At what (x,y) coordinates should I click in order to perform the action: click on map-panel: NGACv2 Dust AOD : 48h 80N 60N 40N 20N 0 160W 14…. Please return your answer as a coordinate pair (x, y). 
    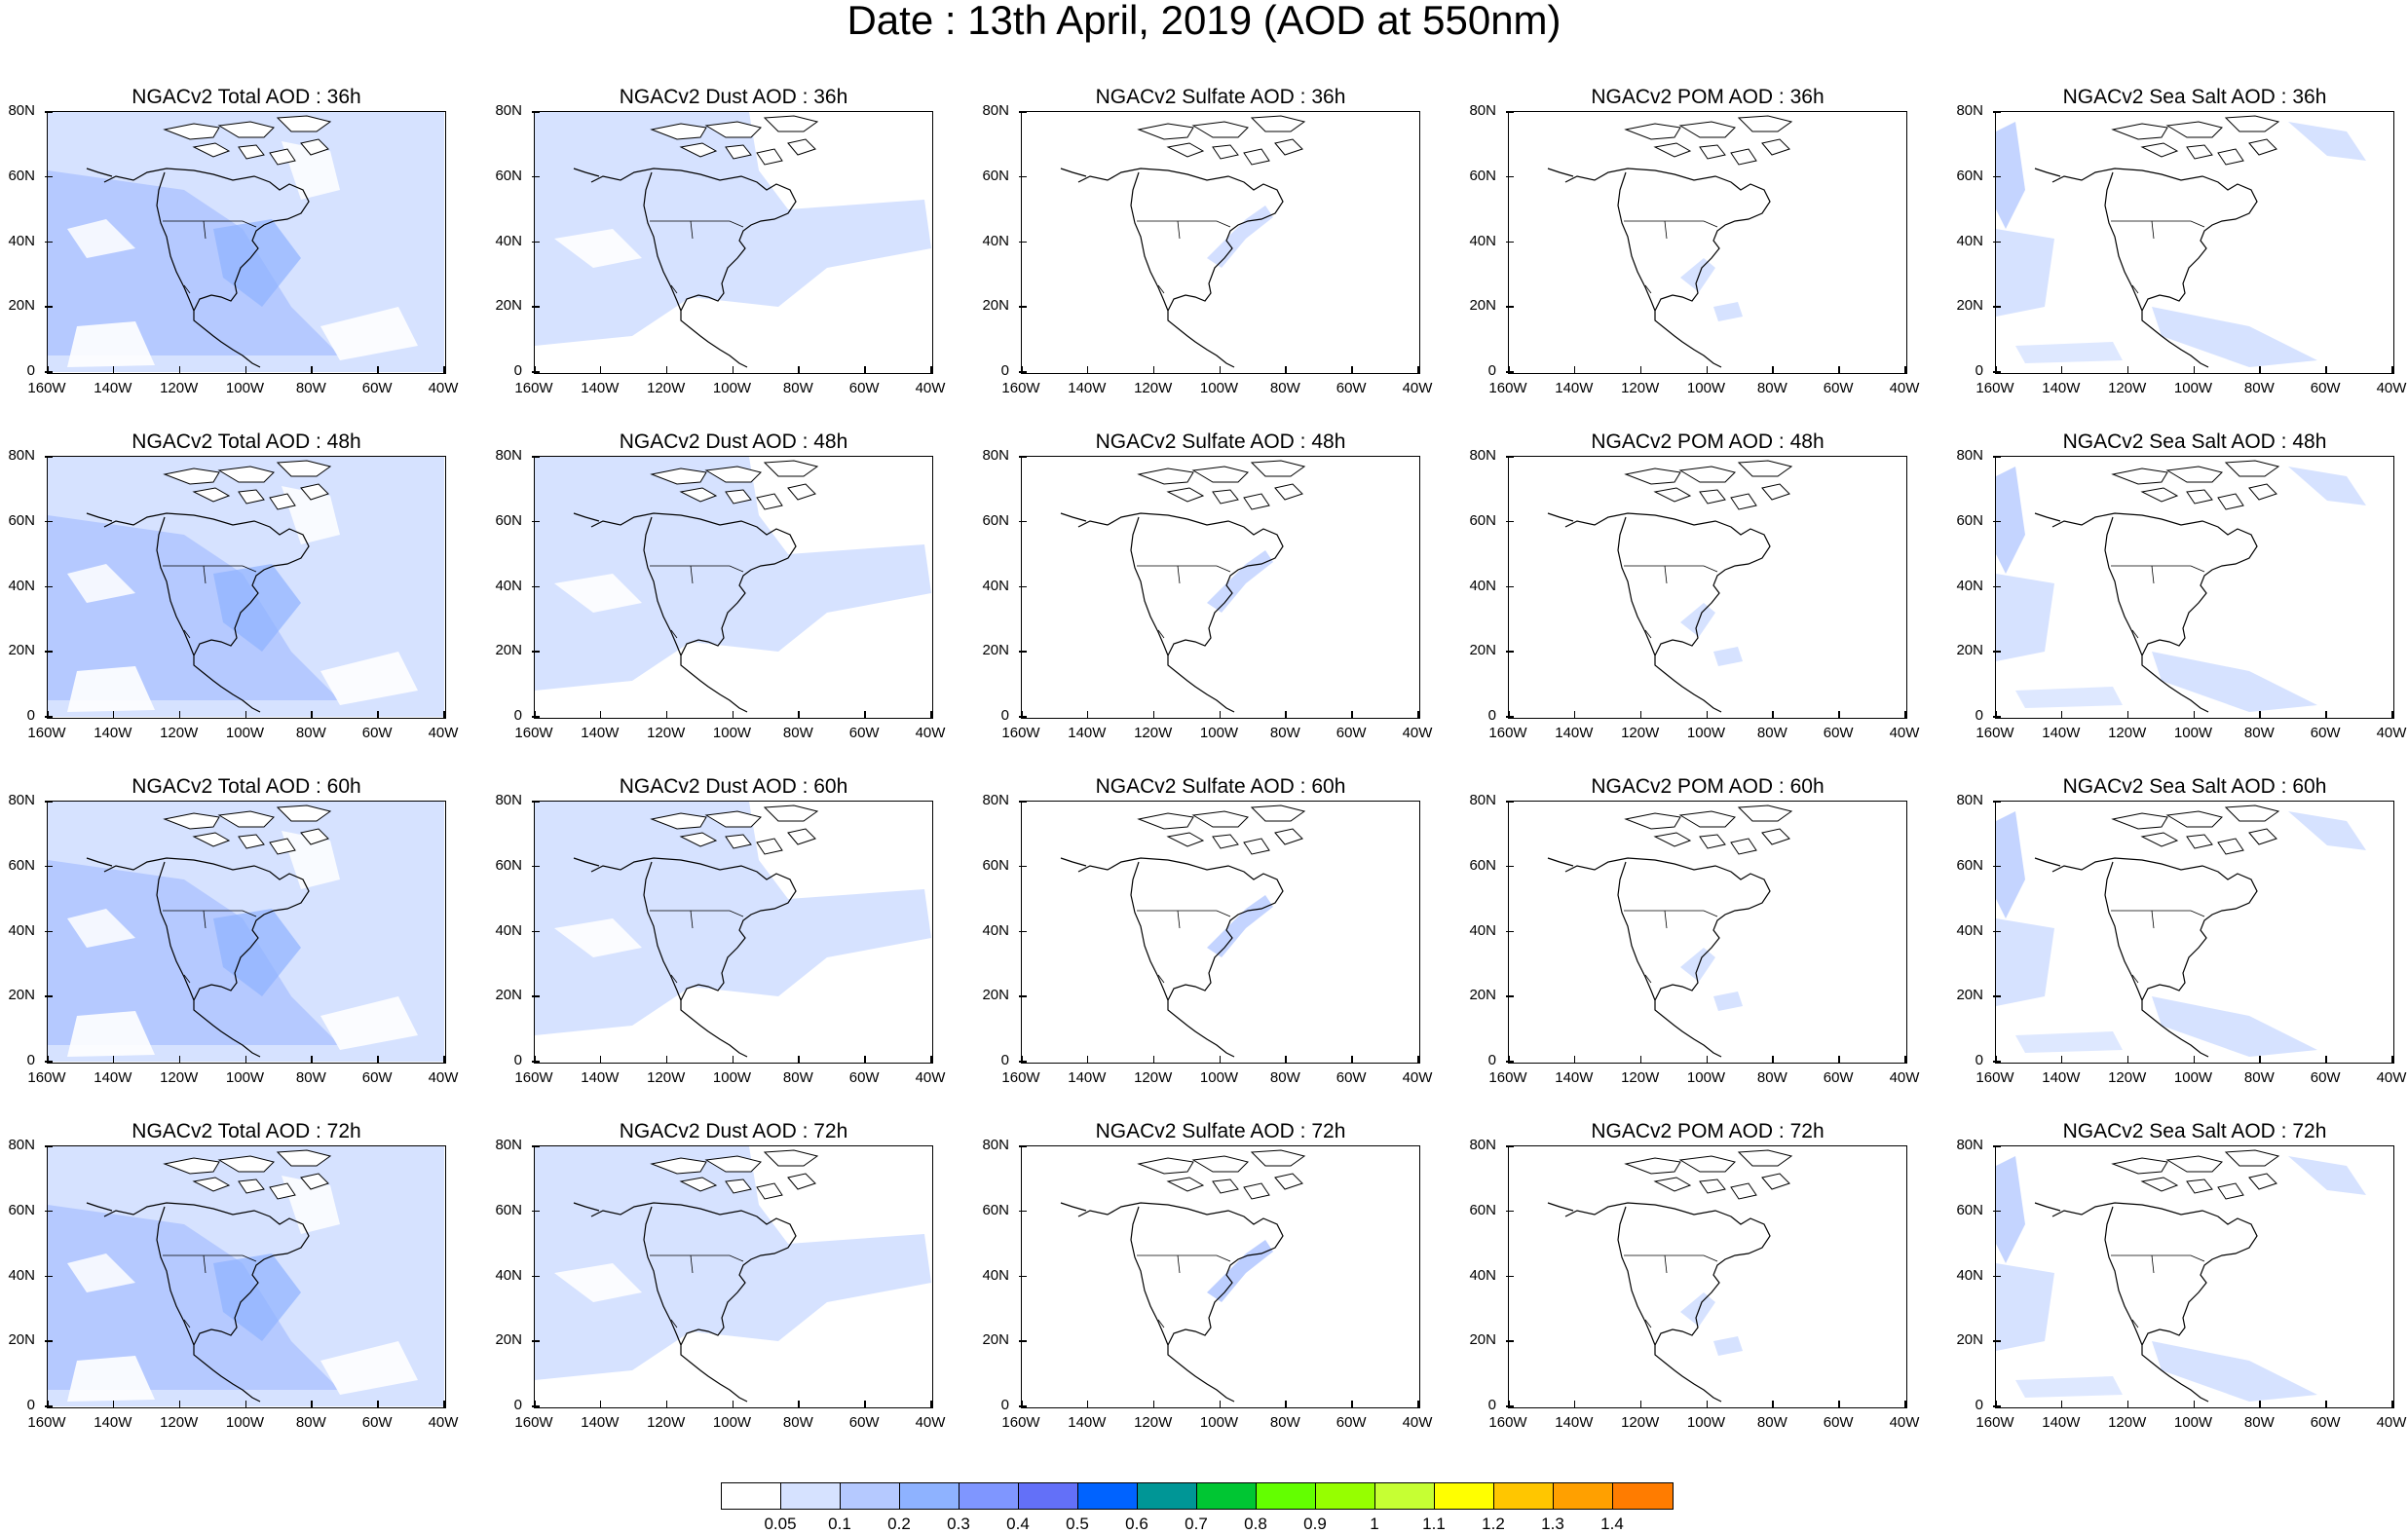
    Looking at the image, I should click on (720, 591).